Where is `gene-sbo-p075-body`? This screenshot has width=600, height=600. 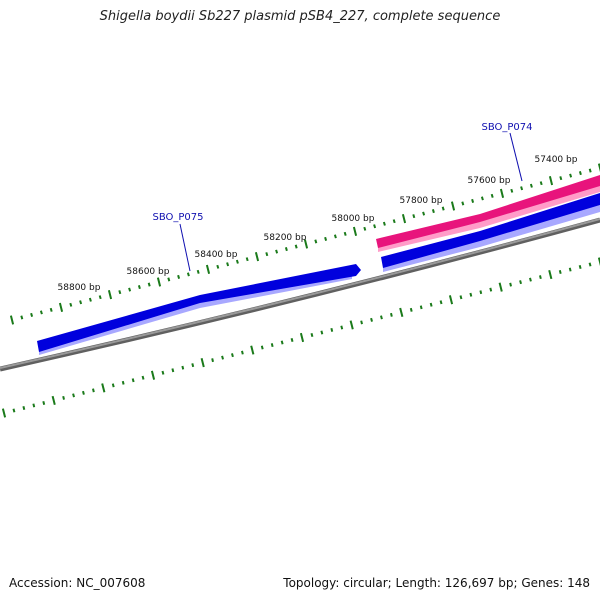
gene-sbo-p075-body is located at coordinates (199, 308).